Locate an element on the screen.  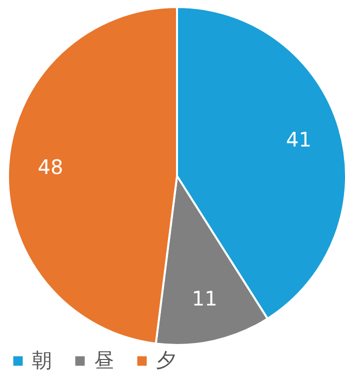
legend-label: 朝 is located at coordinates (42, 360).